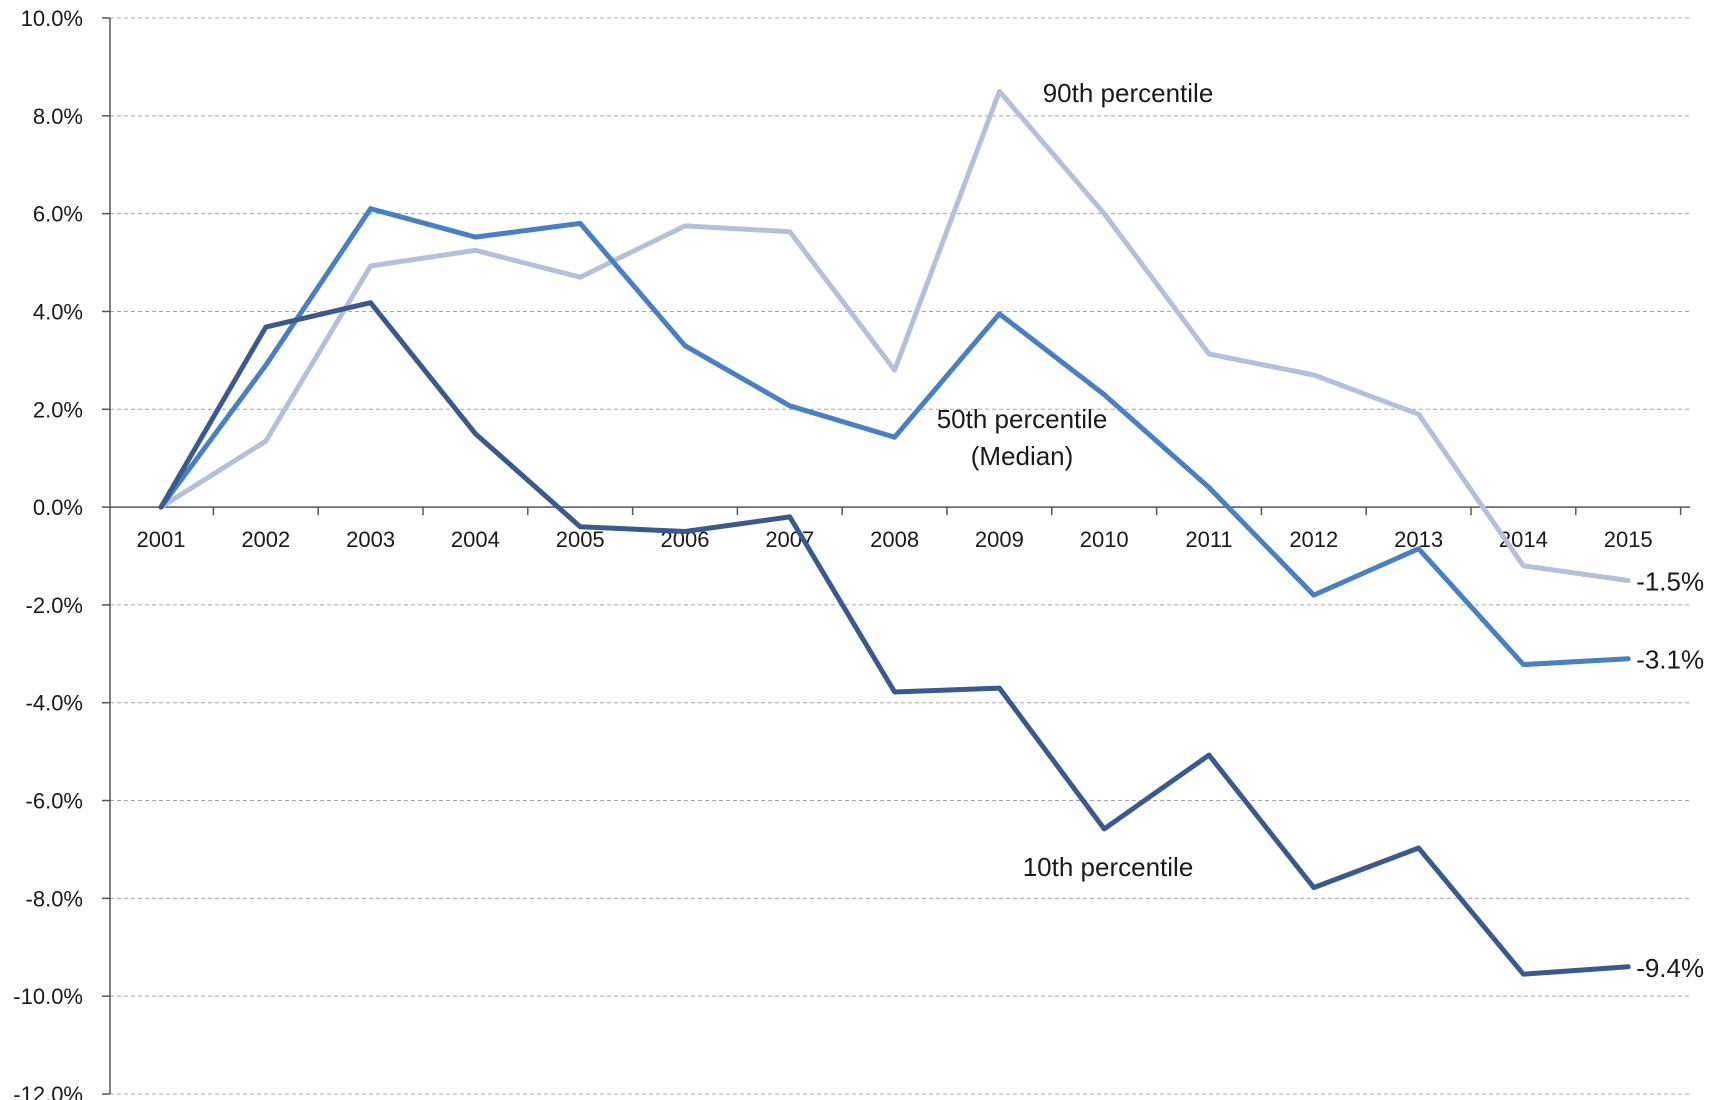  What do you see at coordinates (370, 539) in the screenshot?
I see `x-tick-label: 2003` at bounding box center [370, 539].